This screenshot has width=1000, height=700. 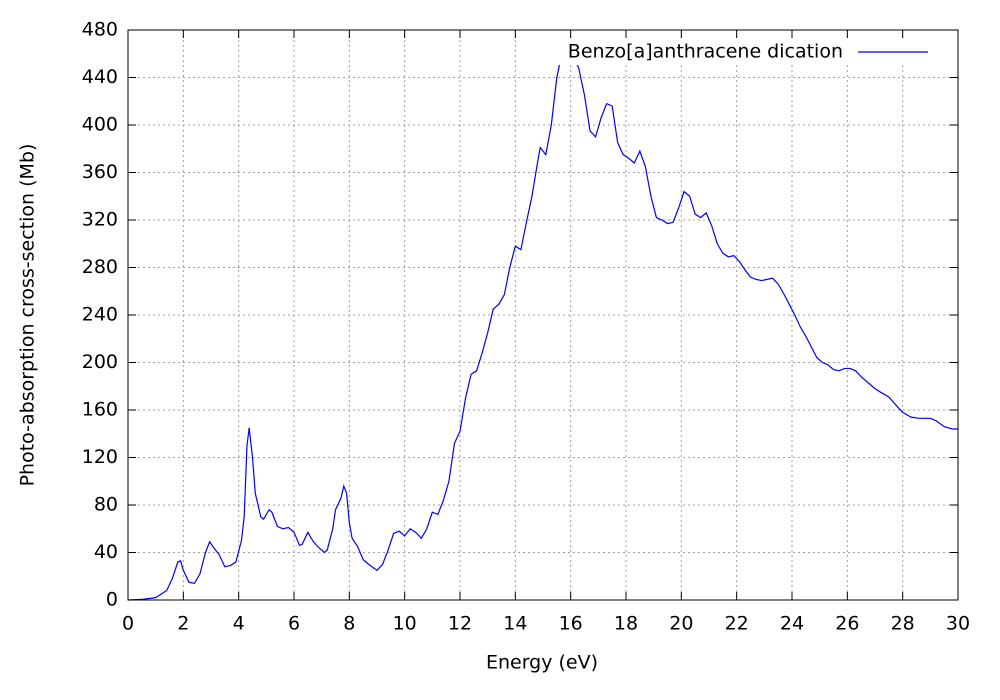 What do you see at coordinates (571, 624) in the screenshot?
I see `x-tick-label: 16` at bounding box center [571, 624].